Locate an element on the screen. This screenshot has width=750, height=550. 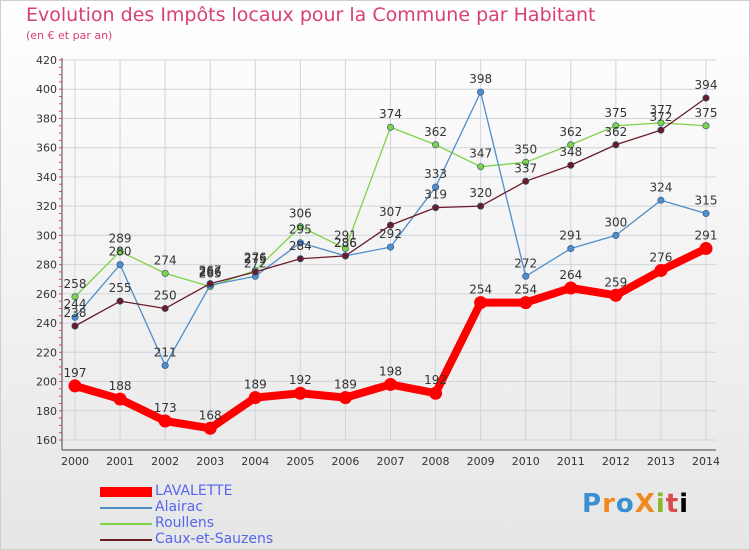
x-tick-label: 2003 is located at coordinates (210, 461).